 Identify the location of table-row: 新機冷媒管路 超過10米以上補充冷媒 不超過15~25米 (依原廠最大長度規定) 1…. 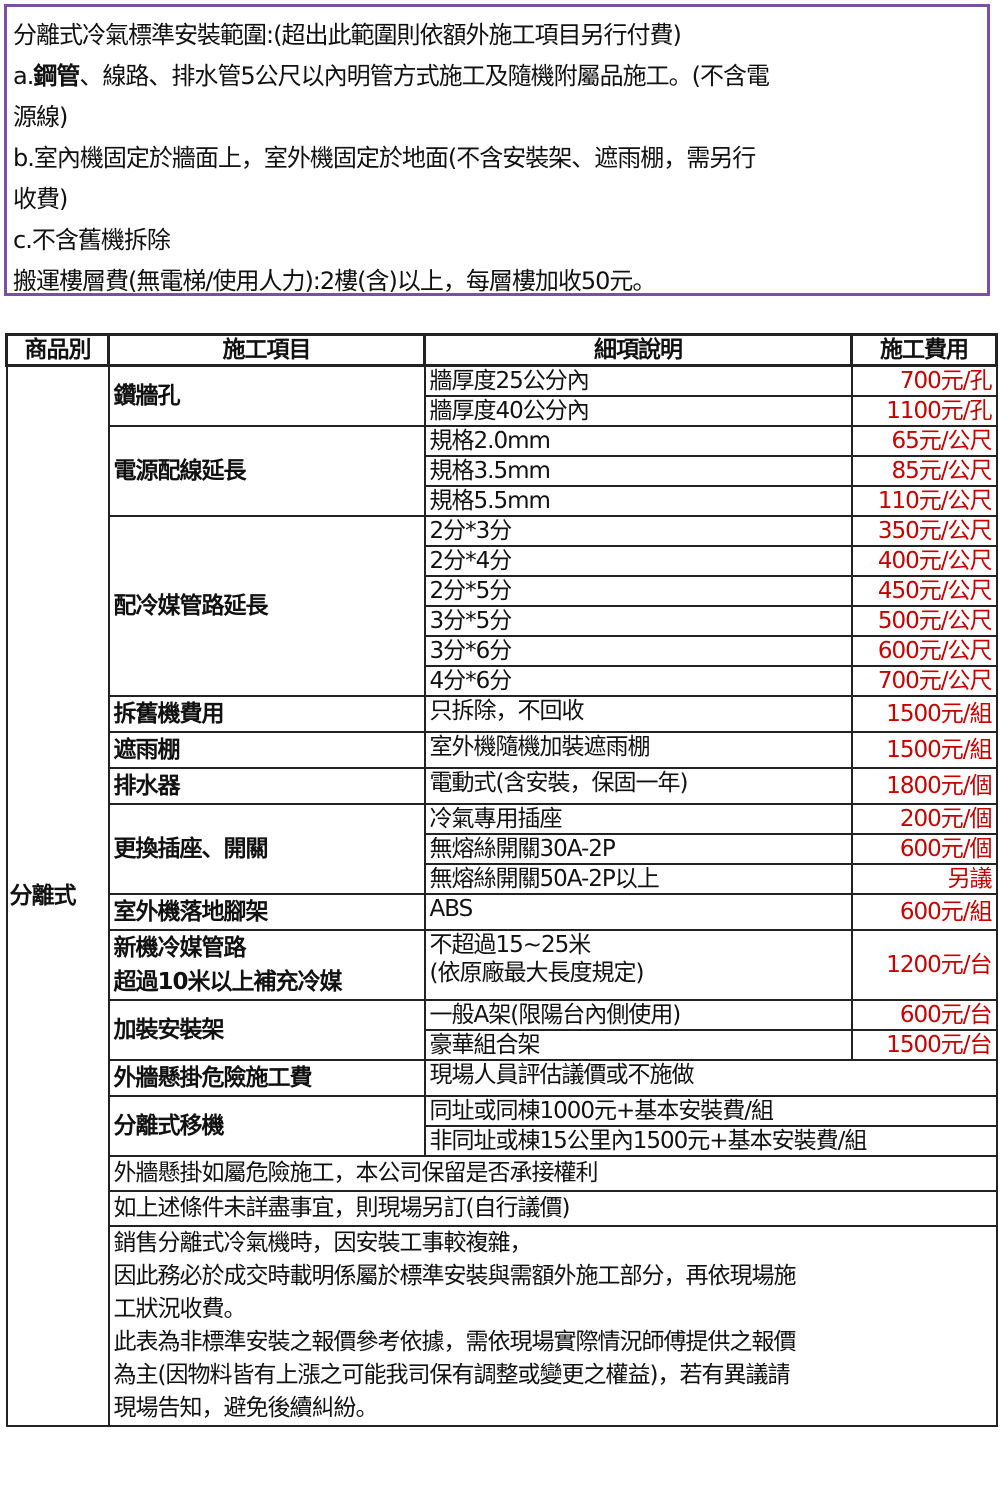
(502, 965).